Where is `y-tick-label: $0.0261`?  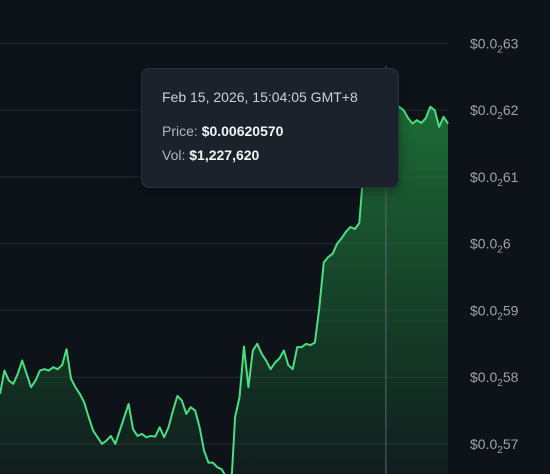
y-tick-label: $0.0261 is located at coordinates (494, 179).